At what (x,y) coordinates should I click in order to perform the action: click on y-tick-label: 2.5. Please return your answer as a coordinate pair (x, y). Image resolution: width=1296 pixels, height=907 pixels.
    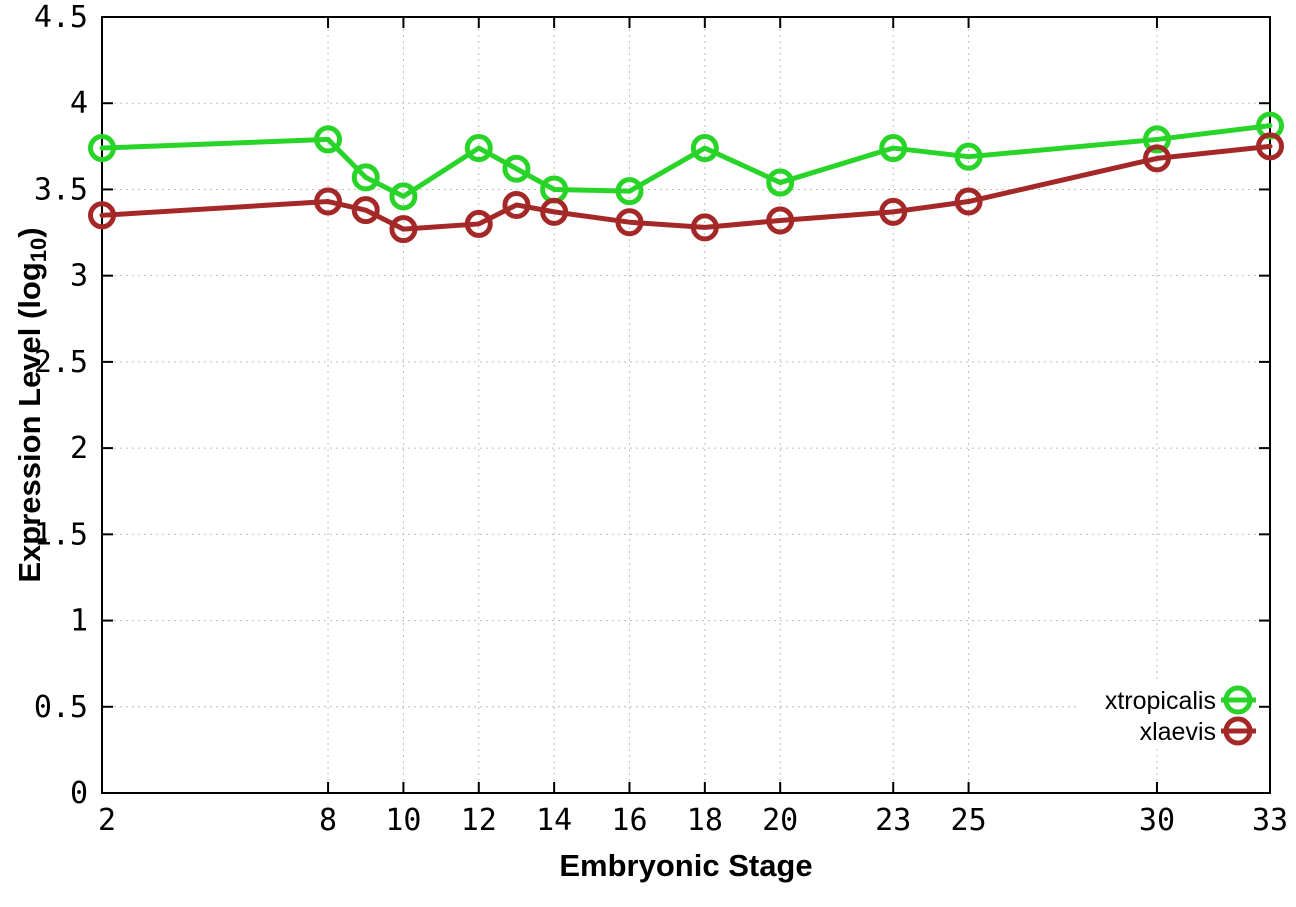
    Looking at the image, I should click on (61, 362).